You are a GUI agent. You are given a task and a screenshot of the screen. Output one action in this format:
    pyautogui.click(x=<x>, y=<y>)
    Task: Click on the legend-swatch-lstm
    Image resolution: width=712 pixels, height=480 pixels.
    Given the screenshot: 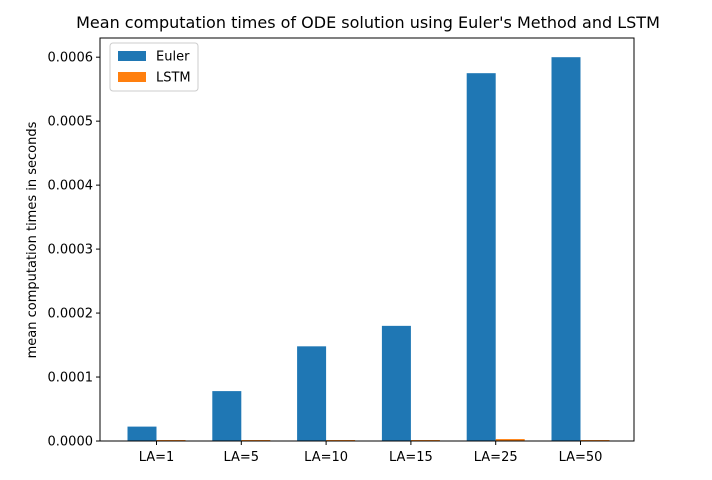 What is the action you would take?
    pyautogui.click(x=132, y=77)
    